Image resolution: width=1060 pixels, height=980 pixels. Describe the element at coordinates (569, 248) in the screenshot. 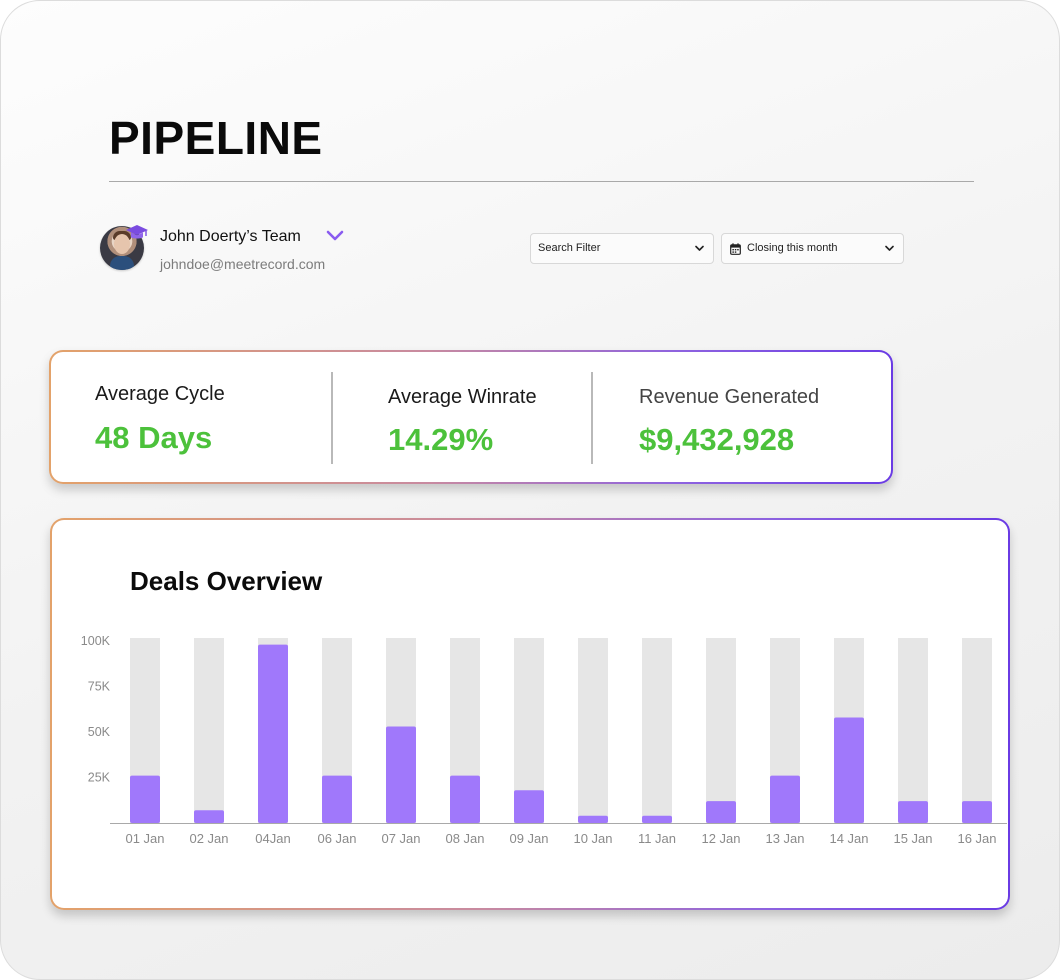

I see `search-filter-label: Search Filter` at that location.